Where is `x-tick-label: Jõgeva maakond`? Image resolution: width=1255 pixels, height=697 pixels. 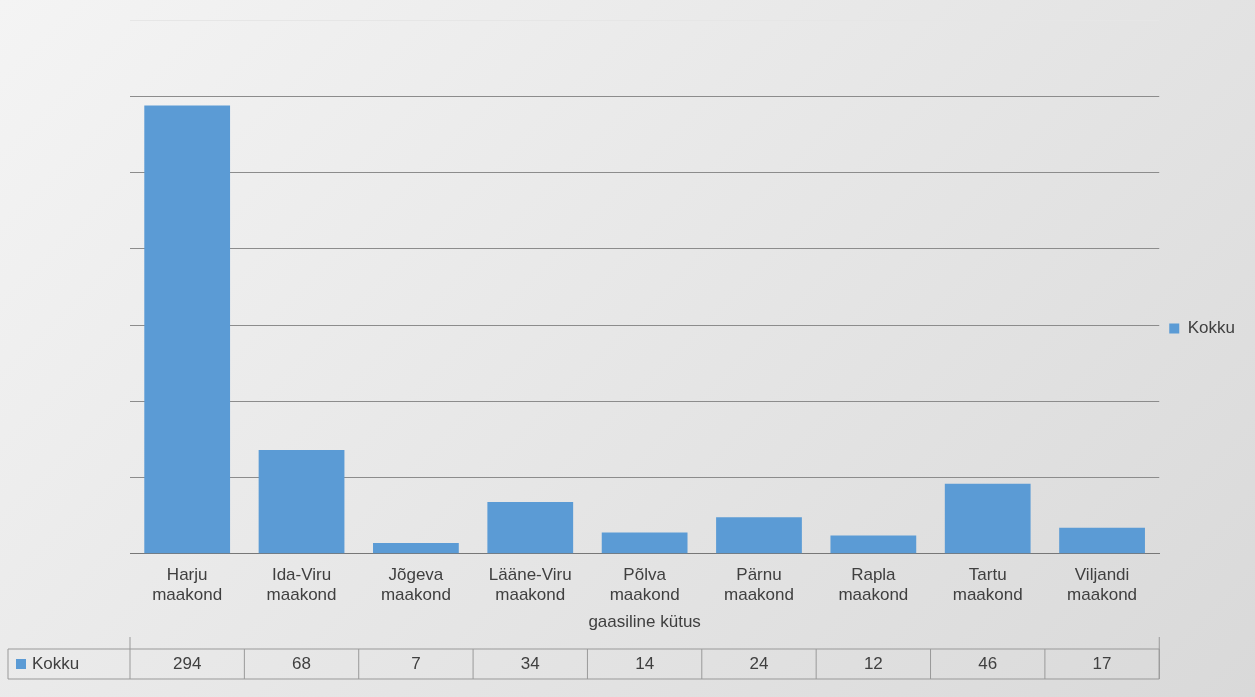
x-tick-label: Jõgeva maakond is located at coordinates (415, 584).